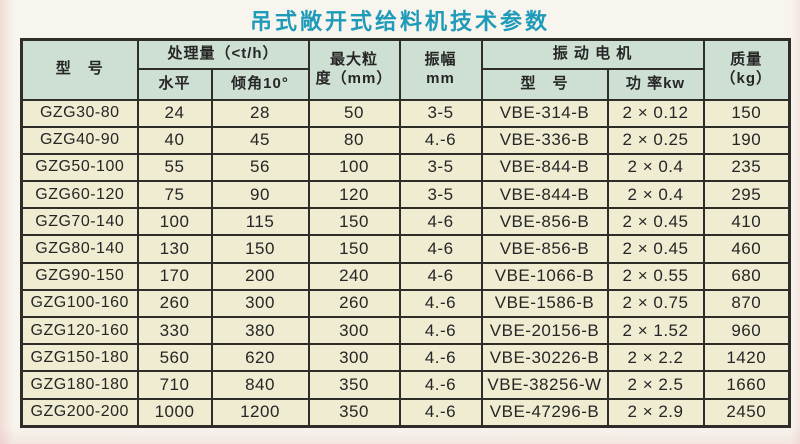 The image size is (800, 444). What do you see at coordinates (655, 412) in the screenshot?
I see `cell-motor-power: 2 × 2.9` at bounding box center [655, 412].